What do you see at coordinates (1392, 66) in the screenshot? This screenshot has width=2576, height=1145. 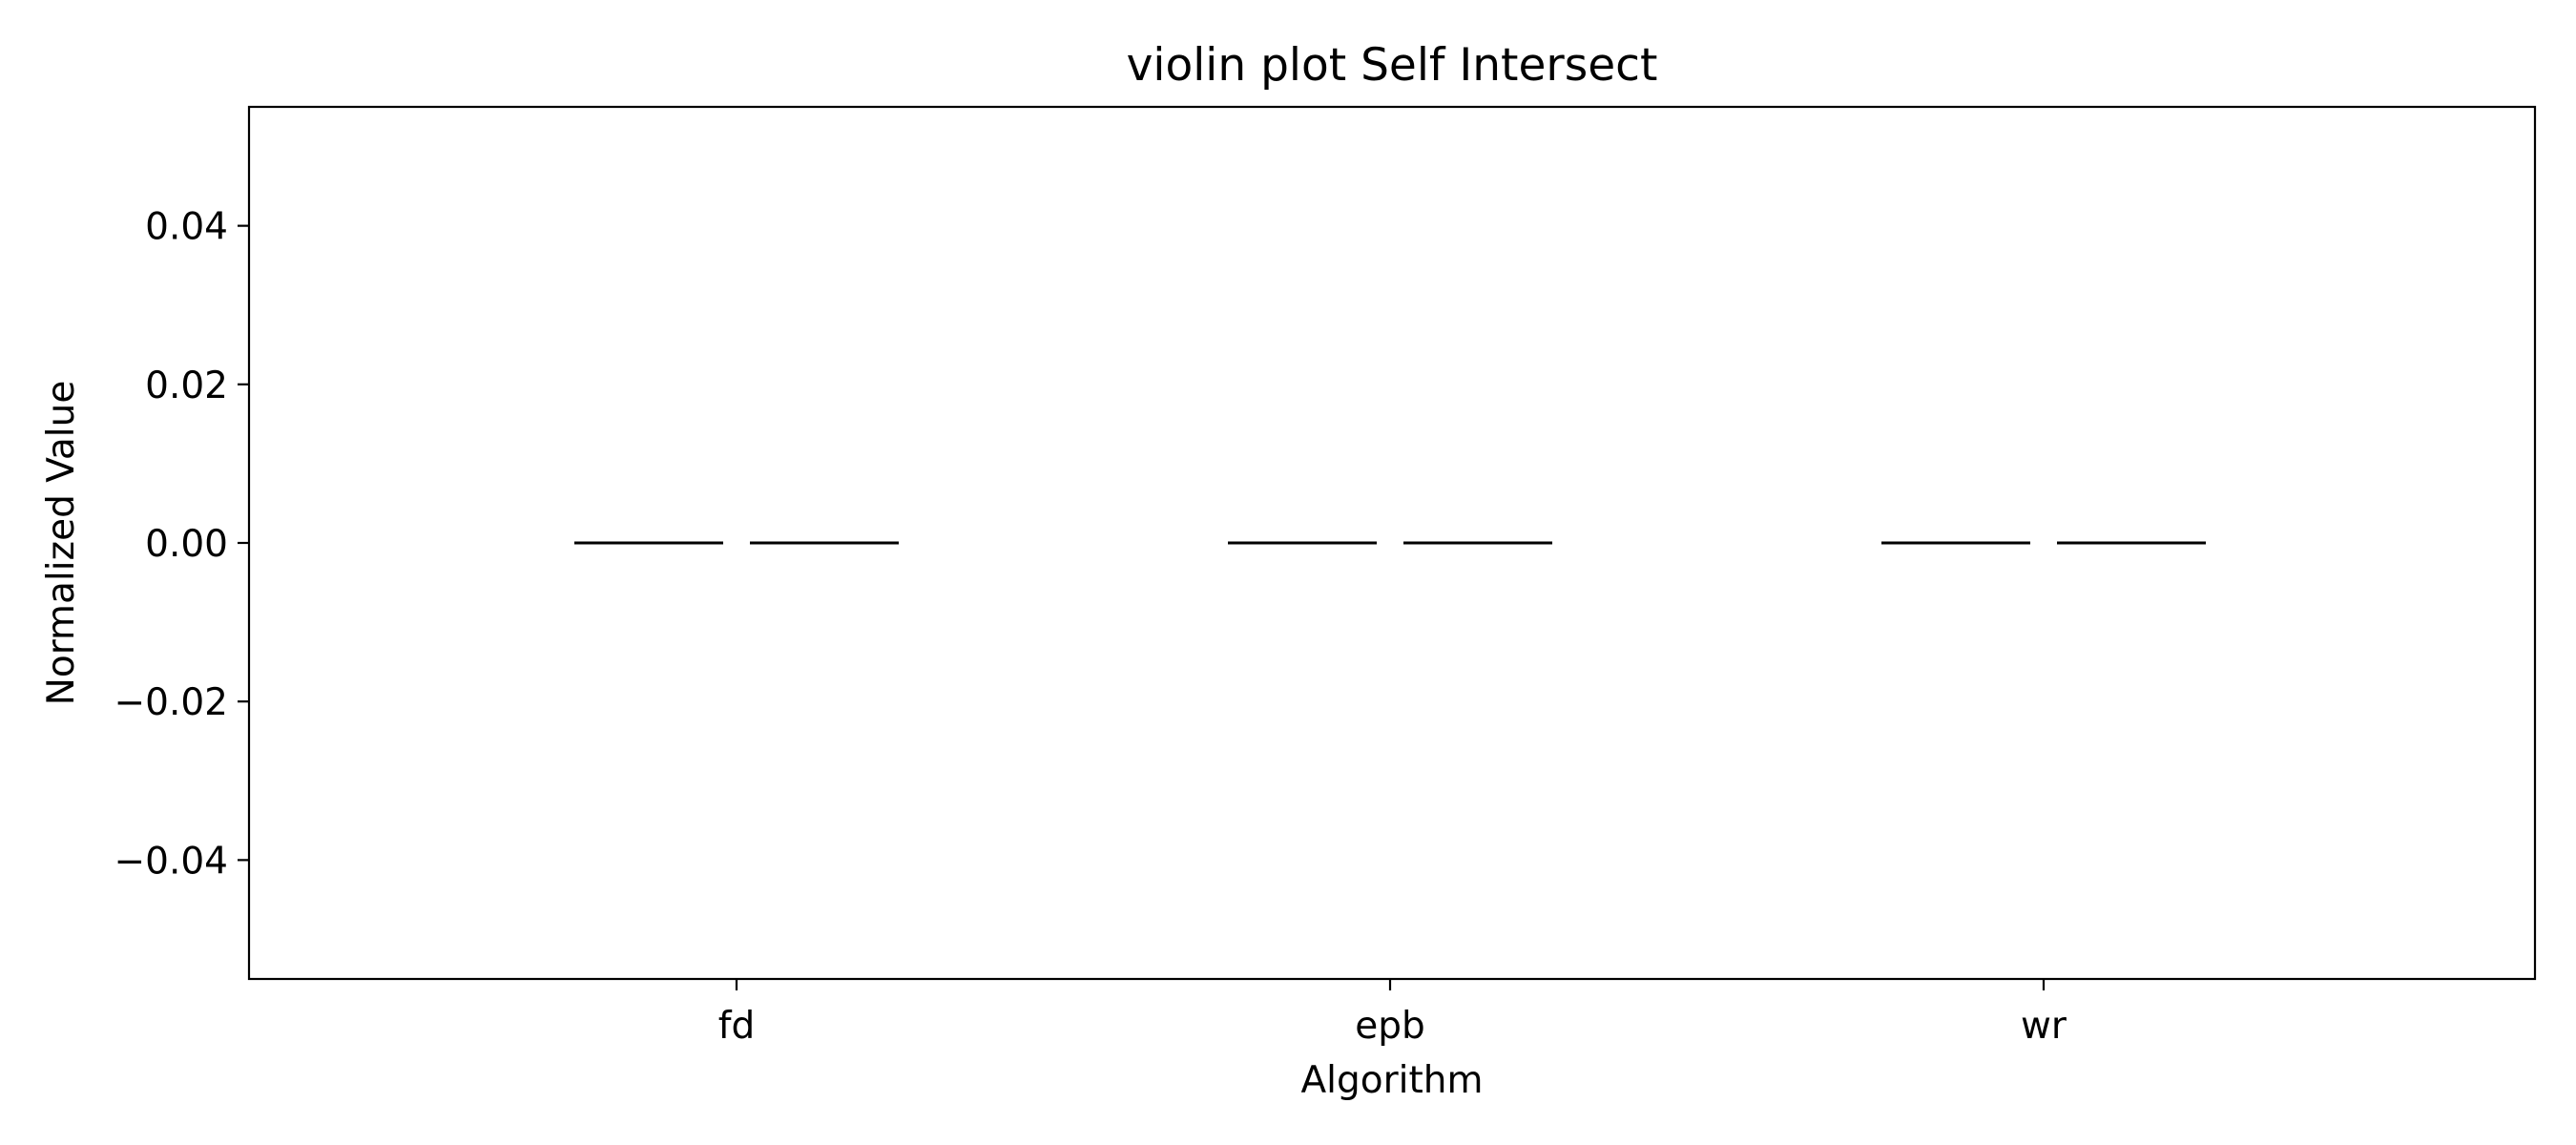 I see `chart-title: violin plot Self Intersect` at bounding box center [1392, 66].